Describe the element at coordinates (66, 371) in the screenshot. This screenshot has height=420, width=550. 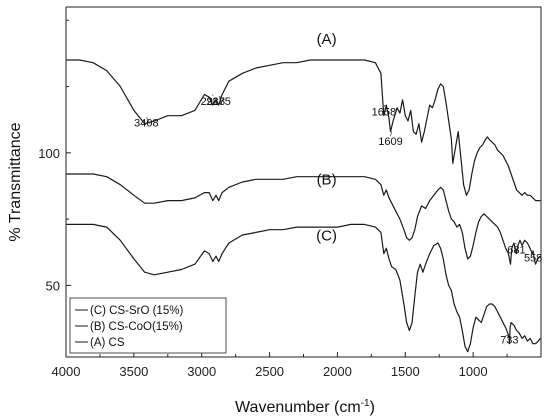
I see `x-tick-label: 4000` at that location.